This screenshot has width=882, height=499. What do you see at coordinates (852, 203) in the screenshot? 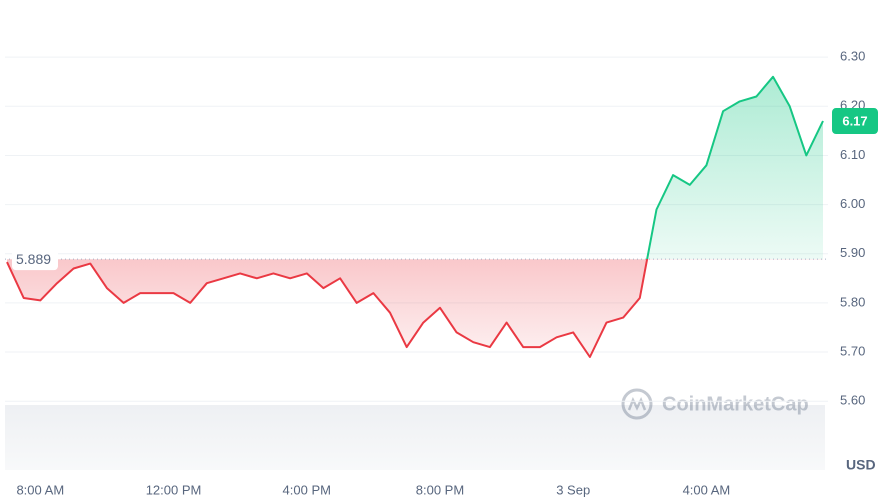
I see `y-tick-label: 6.00` at bounding box center [852, 203].